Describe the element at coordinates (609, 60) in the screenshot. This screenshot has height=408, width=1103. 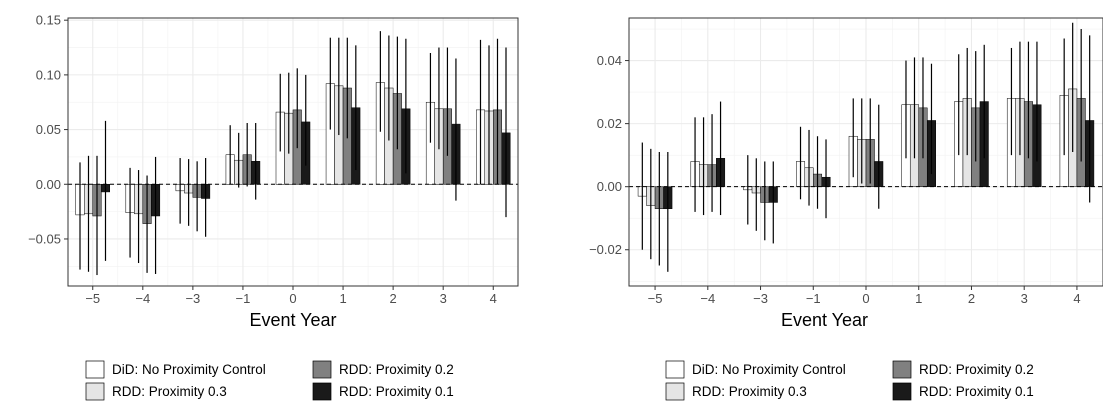
I see `y-tick-label: 0.04` at that location.